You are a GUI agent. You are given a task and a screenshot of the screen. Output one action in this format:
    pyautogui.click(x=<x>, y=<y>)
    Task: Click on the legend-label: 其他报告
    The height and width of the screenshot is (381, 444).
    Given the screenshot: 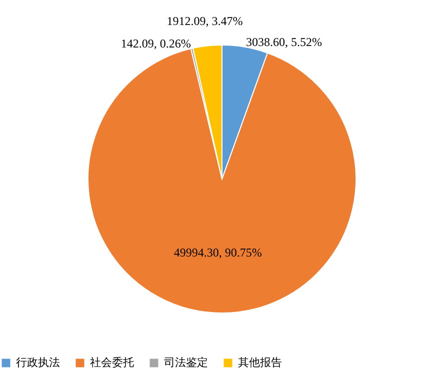 What is the action you would take?
    pyautogui.click(x=260, y=362)
    